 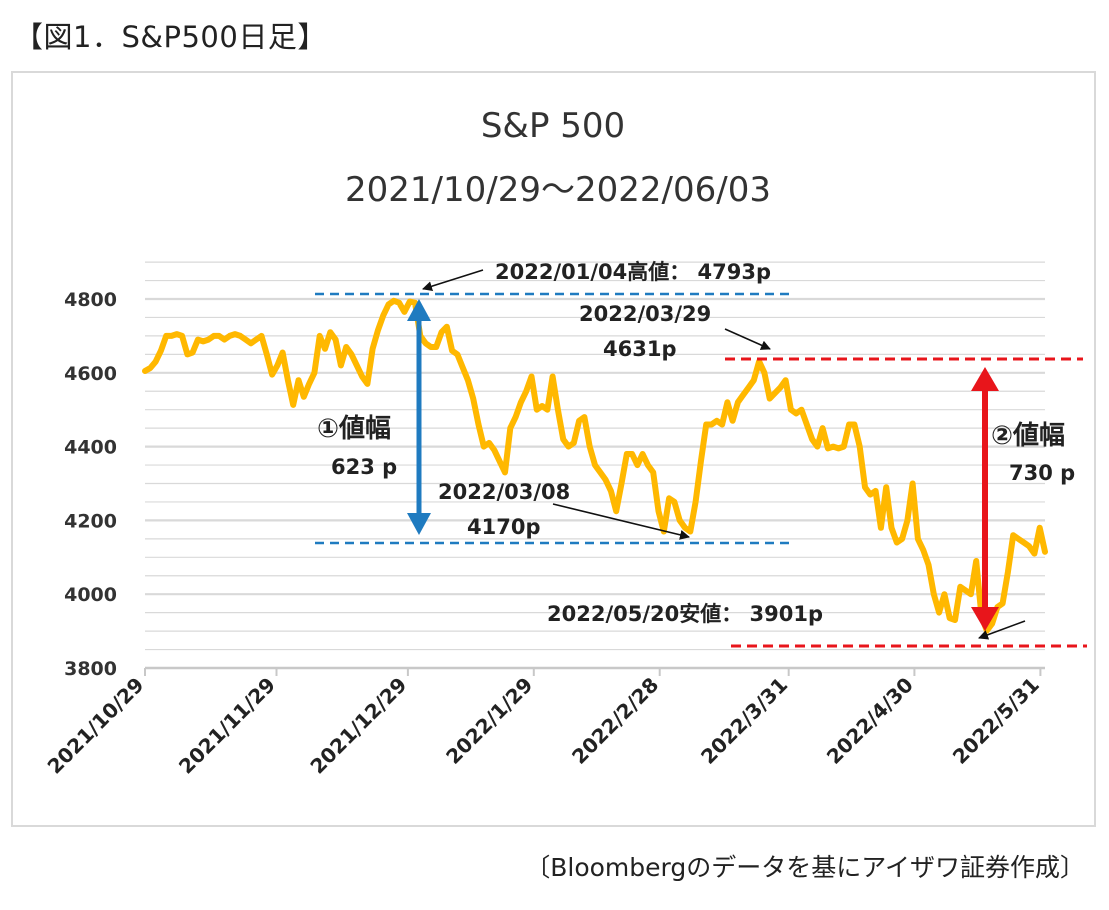 What do you see at coordinates (747, 339) in the screenshot?
I see `mar29-pointer-arrow` at bounding box center [747, 339].